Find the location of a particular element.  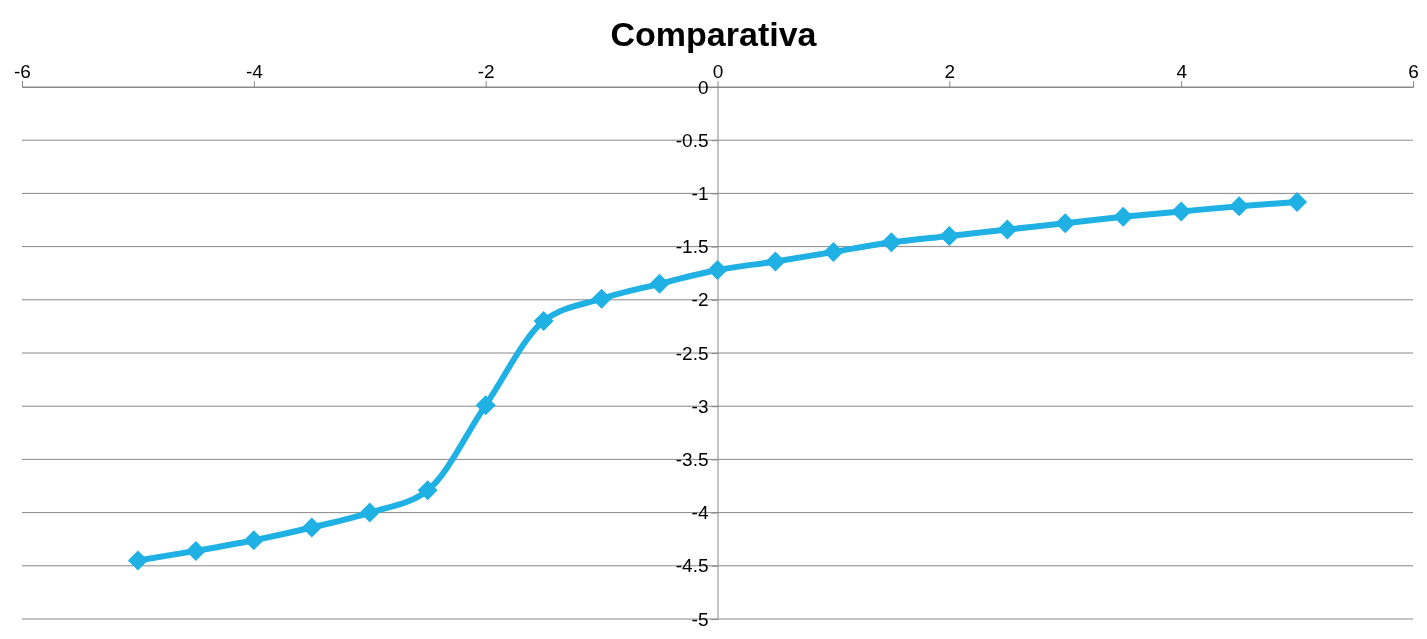

x-tick-label: 4 is located at coordinates (1182, 71).